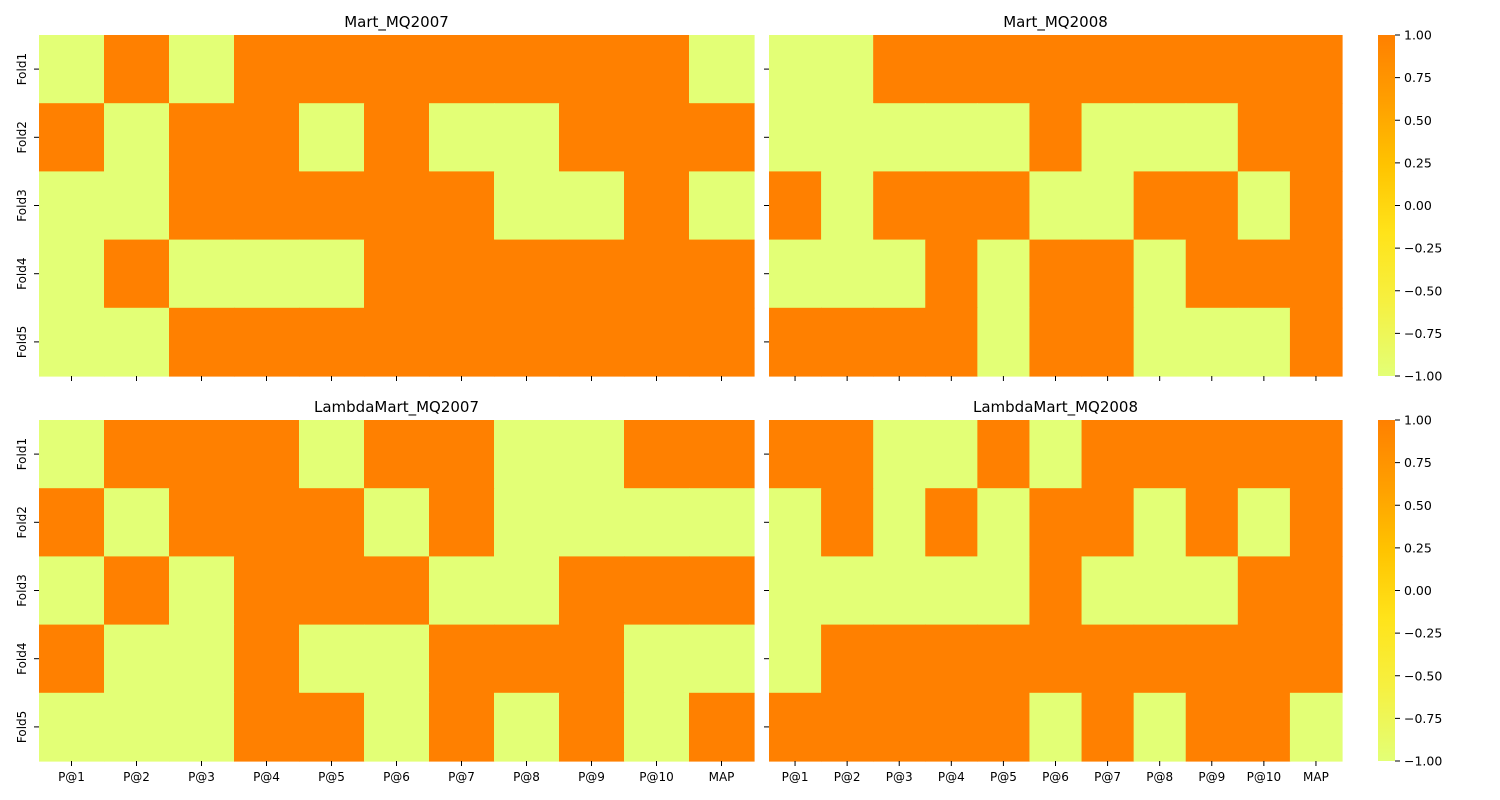 The width and height of the screenshot is (1500, 800). Describe the element at coordinates (1211, 777) in the screenshot. I see `x-tick-label: P@9` at that location.